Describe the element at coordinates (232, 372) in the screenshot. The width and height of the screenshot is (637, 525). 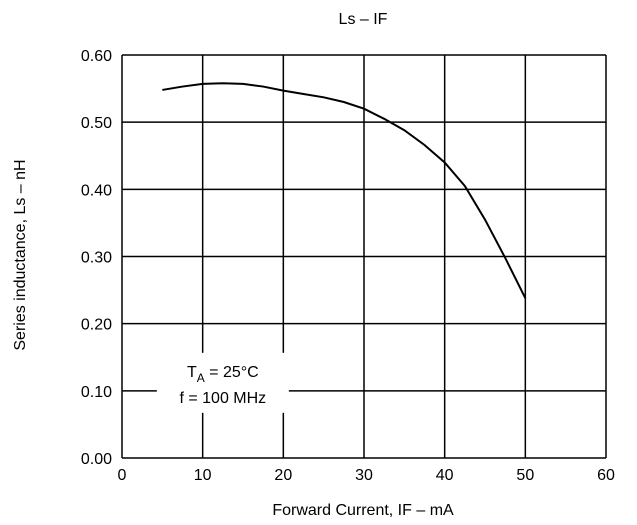
I see `annotation-temperature-value: = 25°C` at that location.